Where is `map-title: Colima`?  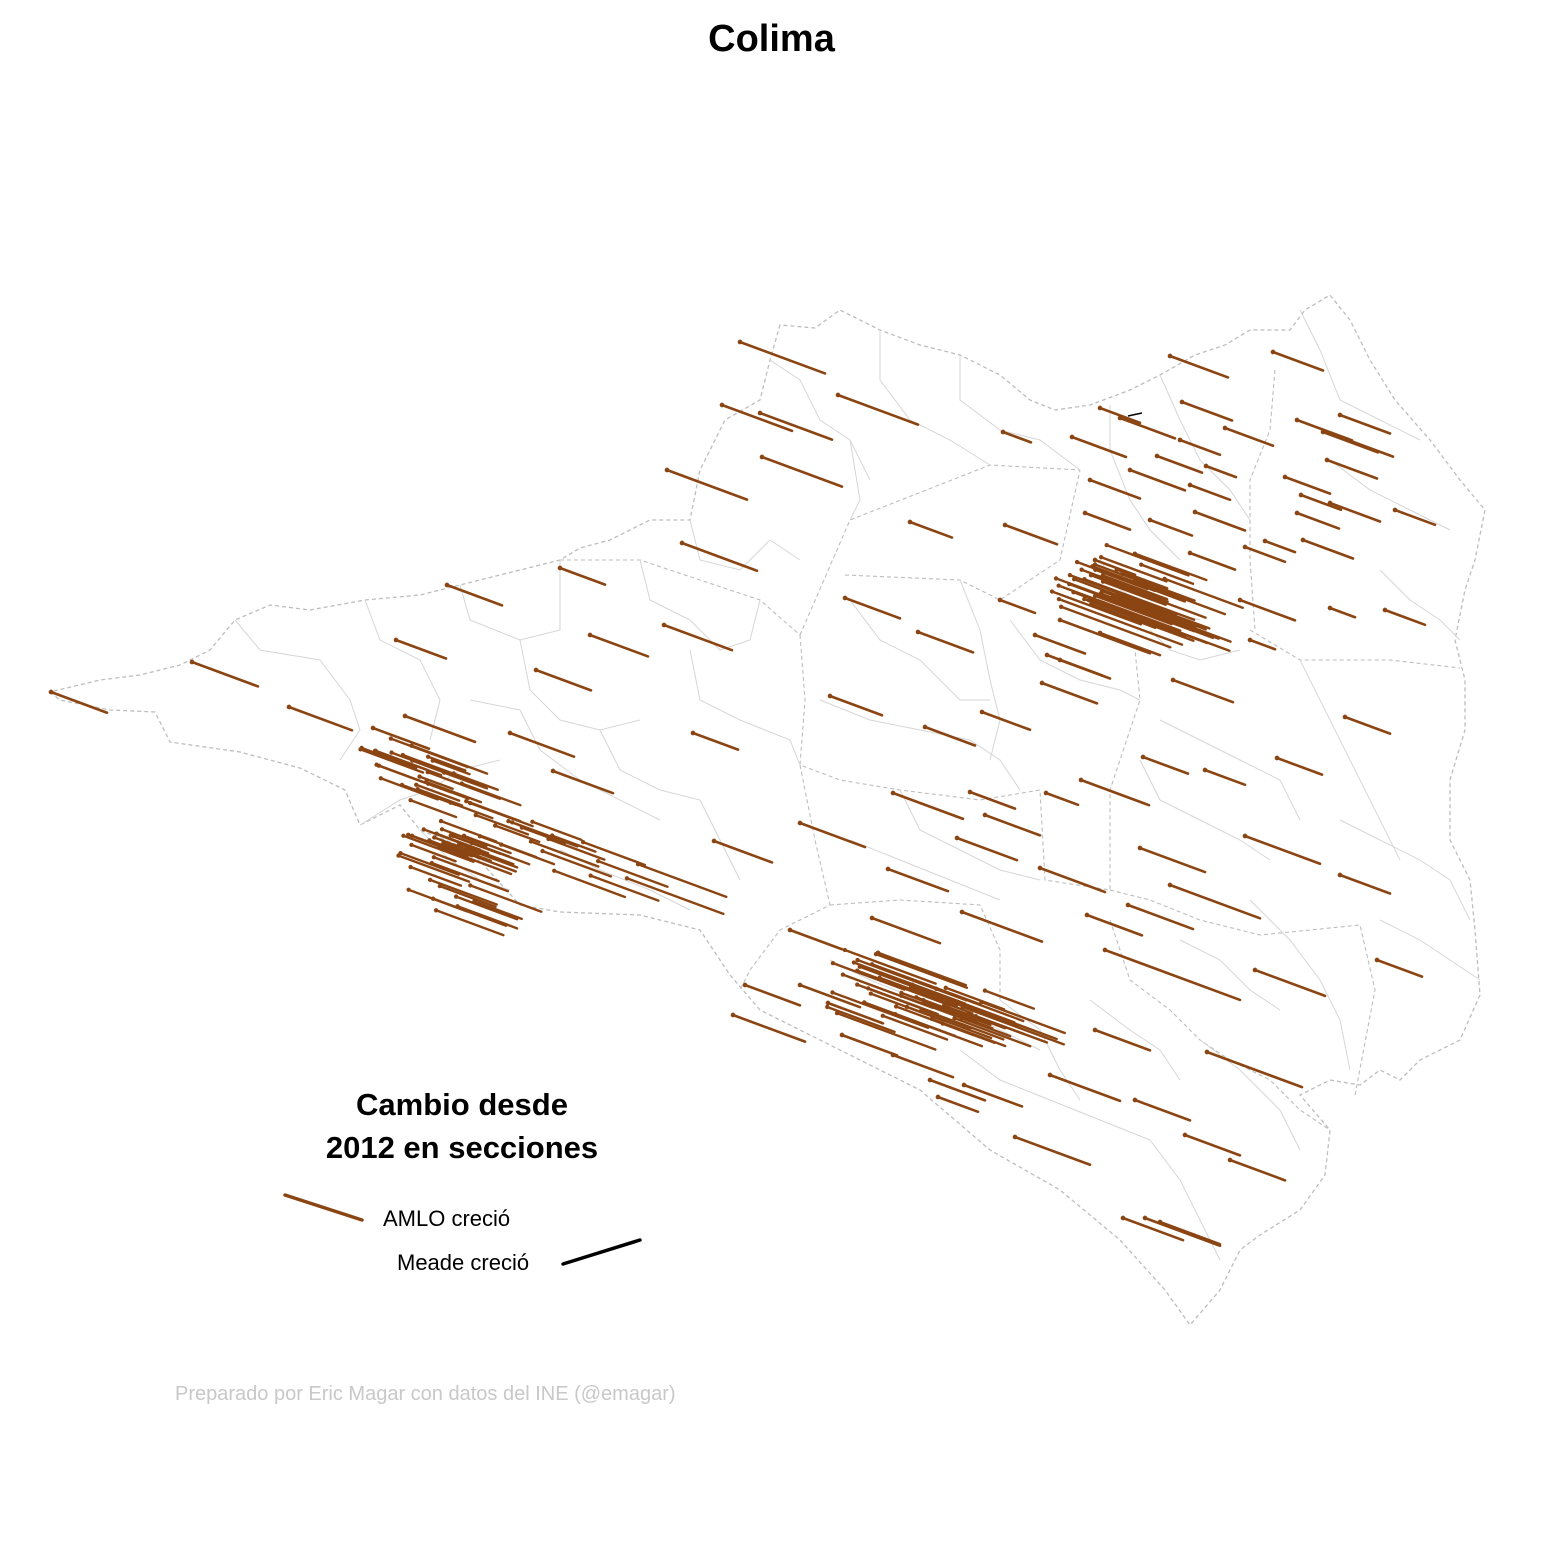
map-title: Colima is located at coordinates (771, 39).